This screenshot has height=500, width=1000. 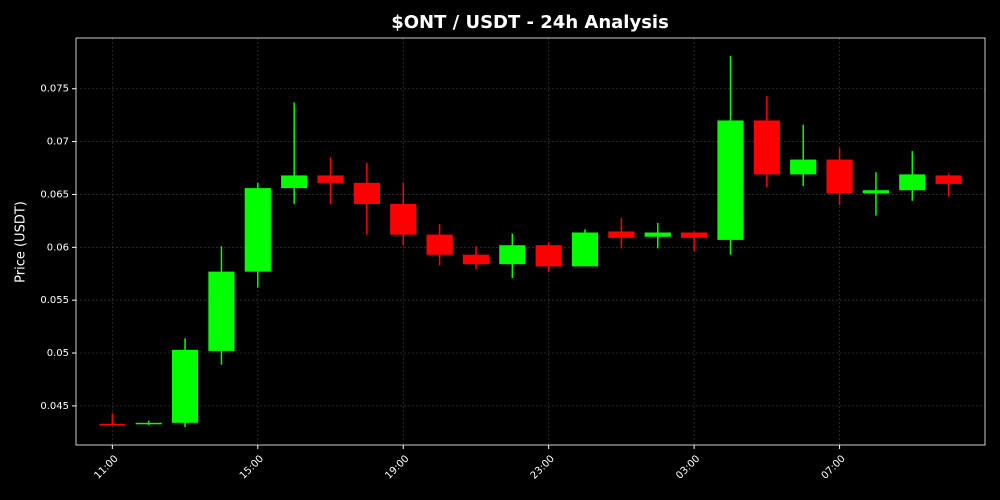 I want to click on y-tick-label: 0.055, so click(x=54, y=300).